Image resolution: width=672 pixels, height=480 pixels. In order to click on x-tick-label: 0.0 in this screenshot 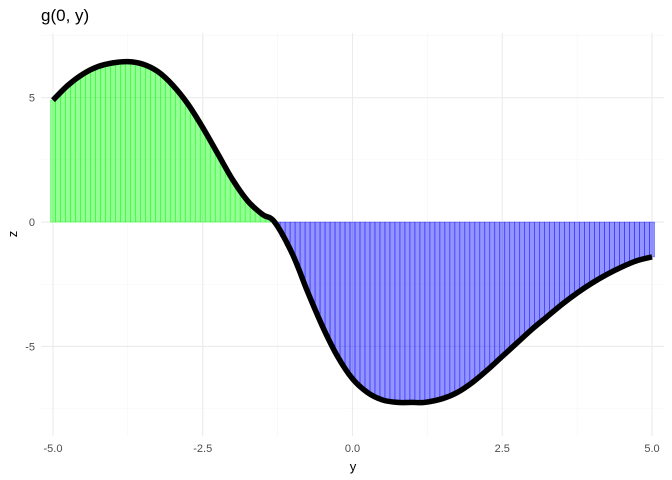, I will do `click(352, 449)`.